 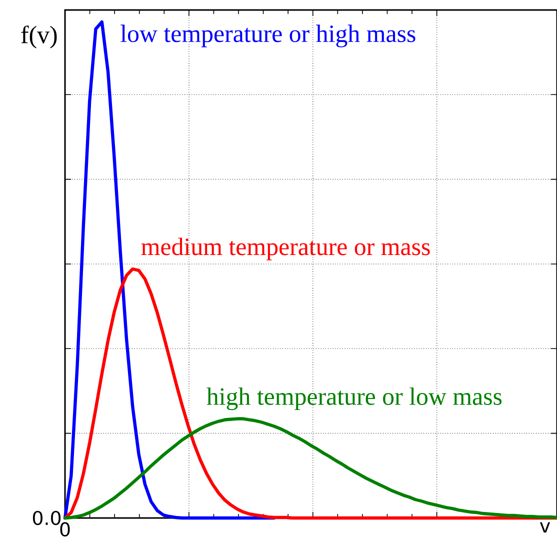 What do you see at coordinates (39, 37) in the screenshot?
I see `y-axis-title: f(v)` at bounding box center [39, 37].